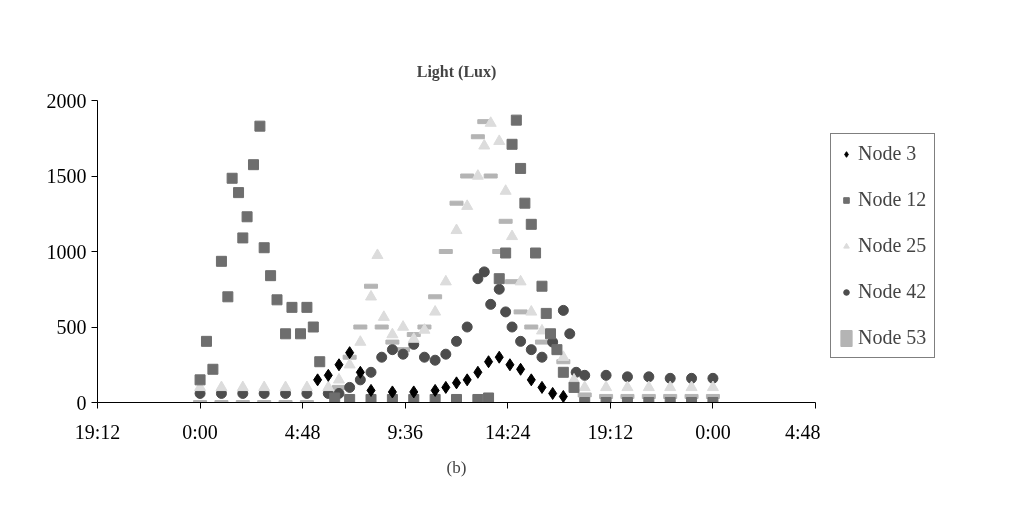  I want to click on legend-label: Node 3, so click(887, 153).